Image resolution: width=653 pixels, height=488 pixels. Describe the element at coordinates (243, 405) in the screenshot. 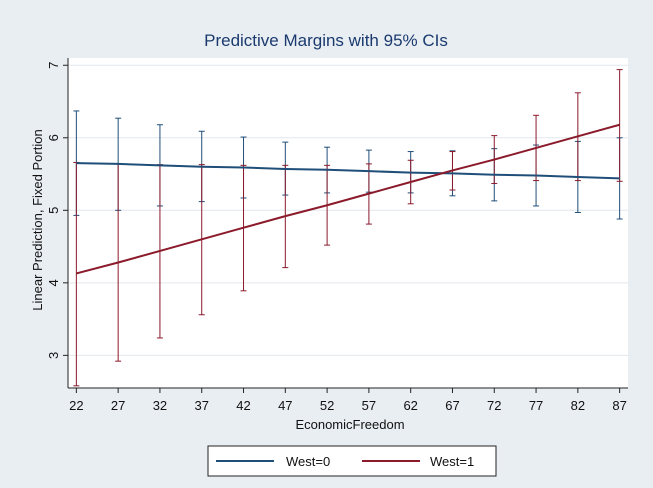

I see `x-tick-label: 42` at that location.